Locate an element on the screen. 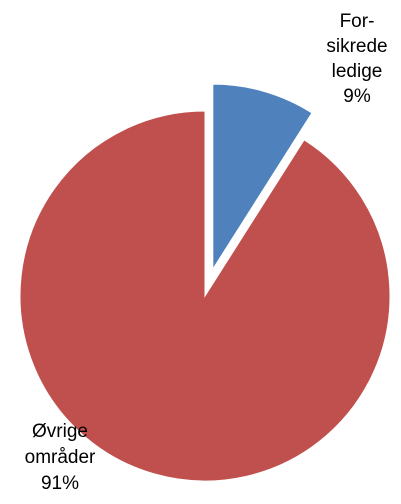 This screenshot has height=504, width=401. pie-slice-value-label: 91% is located at coordinates (60, 483).